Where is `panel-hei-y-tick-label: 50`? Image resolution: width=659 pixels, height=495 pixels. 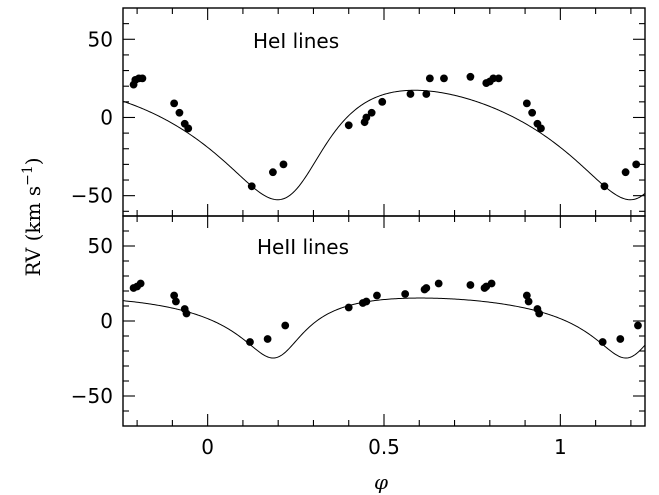 panel-hei-y-tick-label: 50 is located at coordinates (100, 39).